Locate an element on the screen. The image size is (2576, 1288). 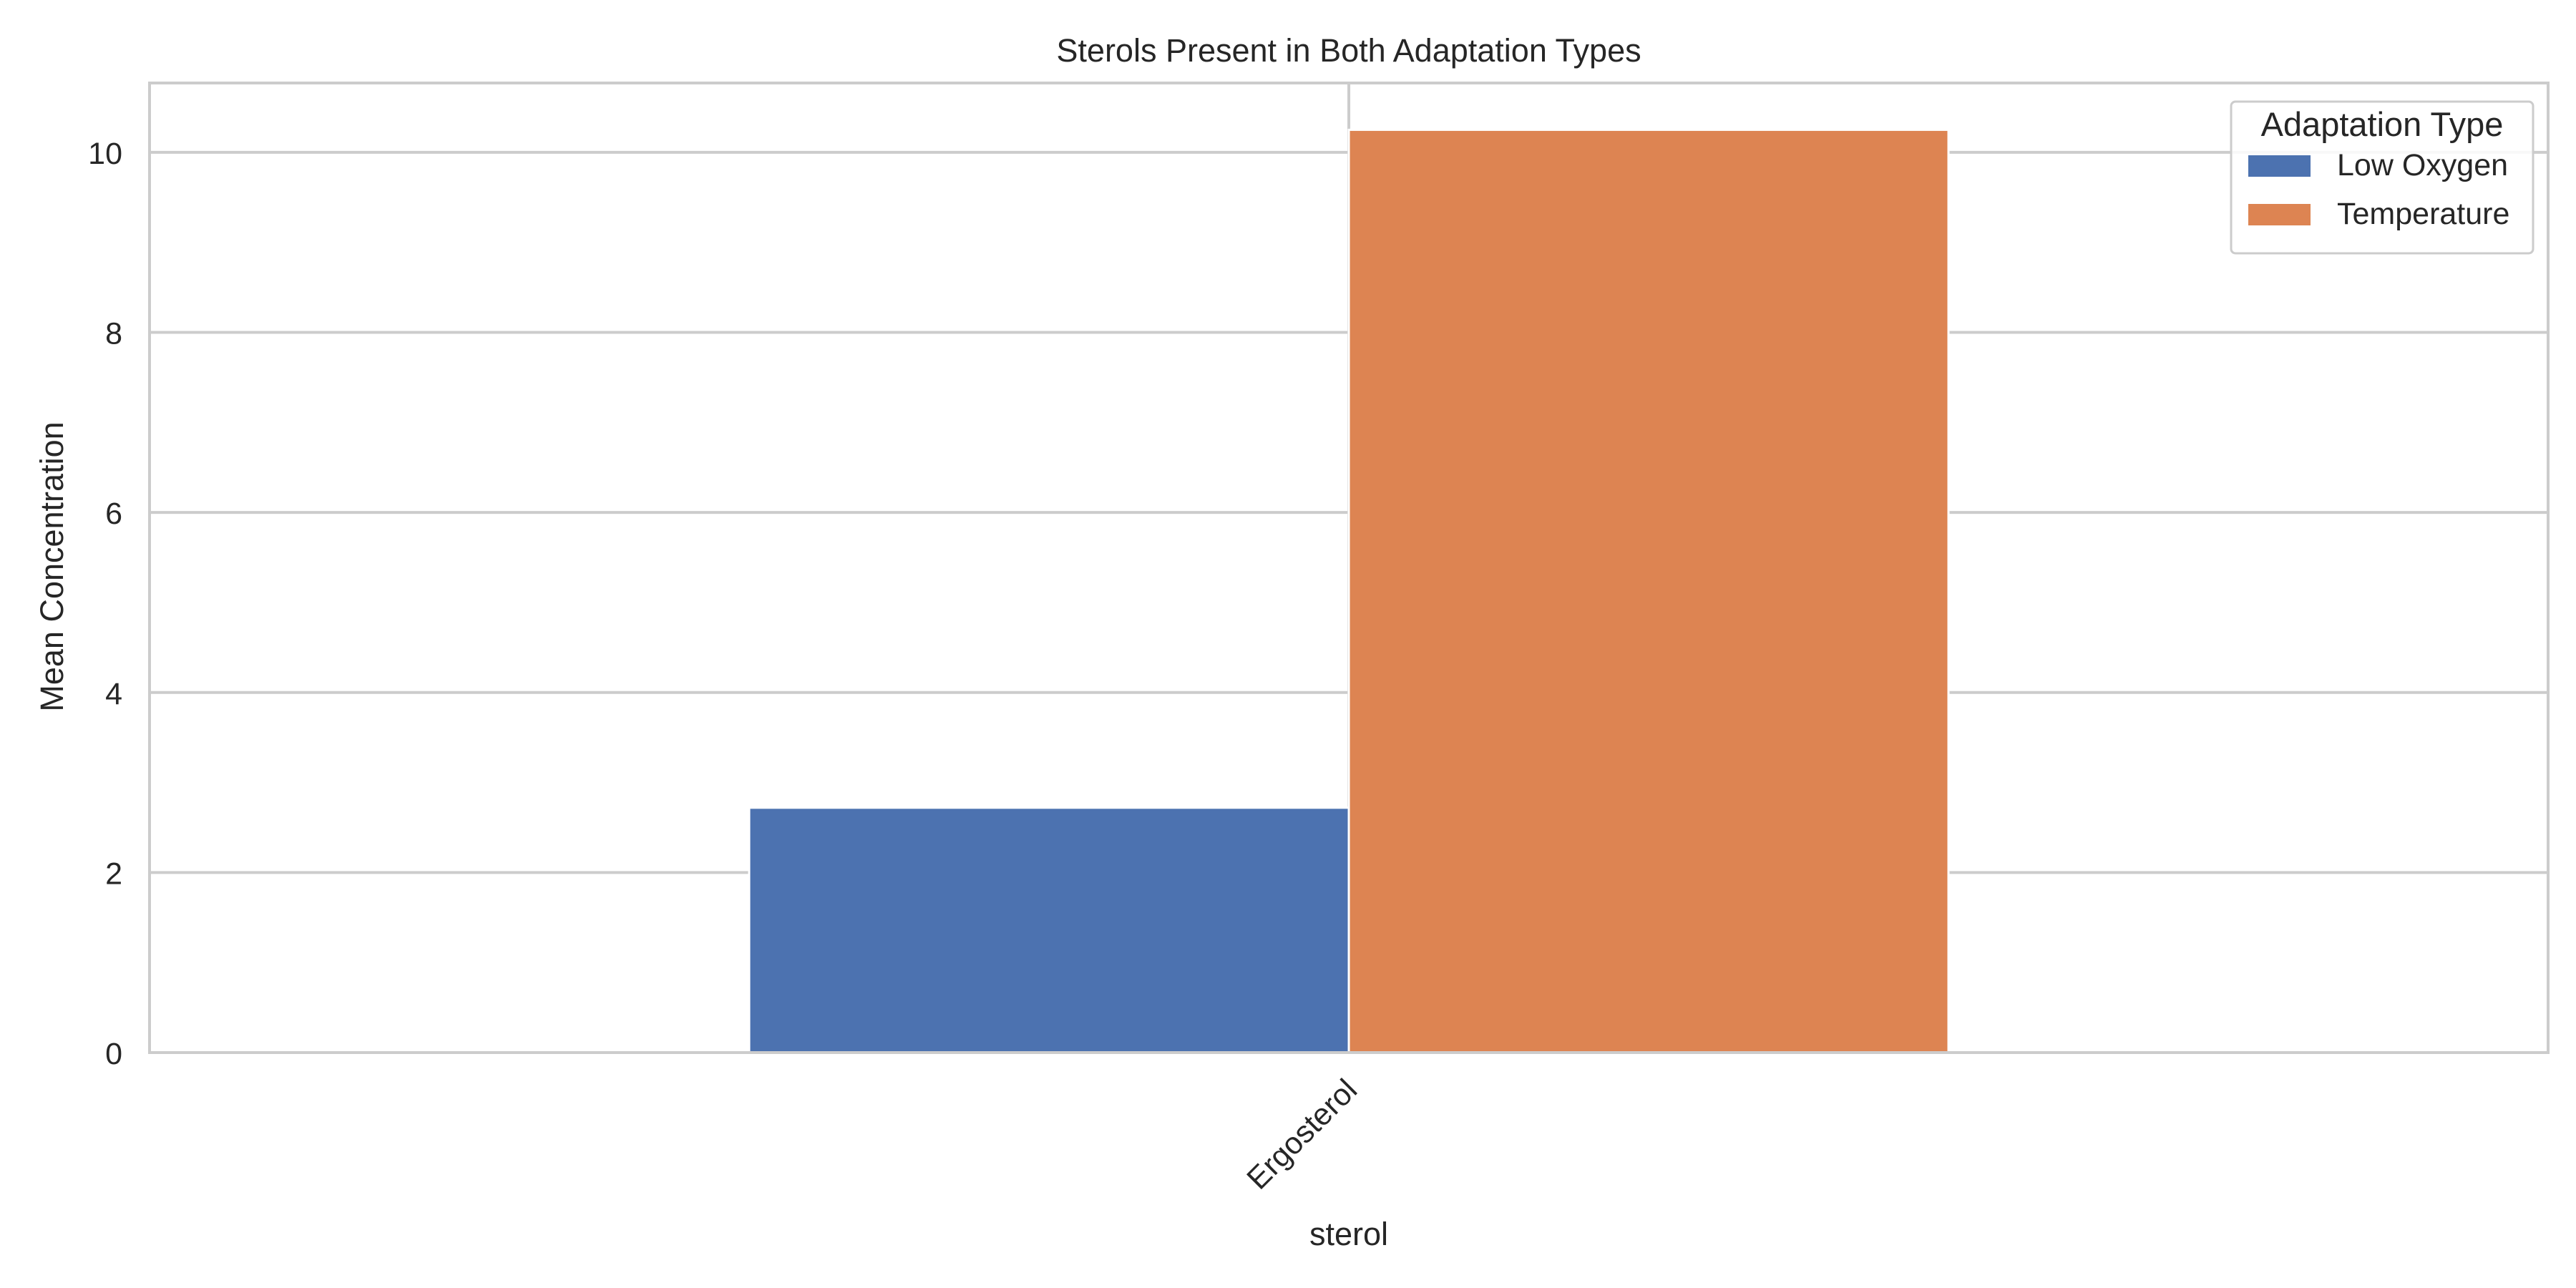
y-tick-label: 8 is located at coordinates (113, 334).